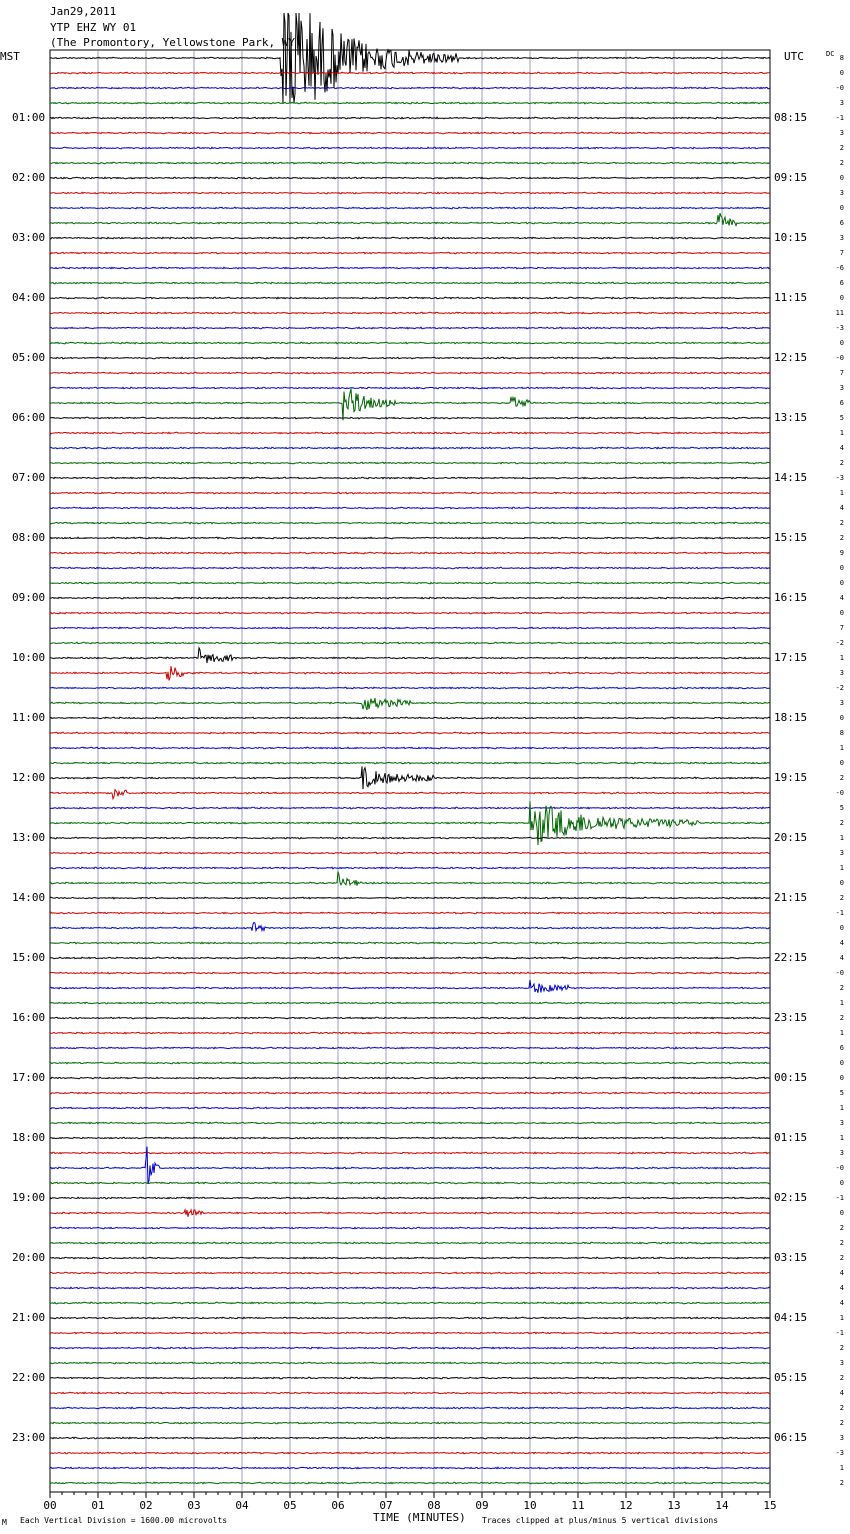  What do you see at coordinates (433, 1505) in the screenshot?
I see `x-tick-label: 08` at bounding box center [433, 1505].